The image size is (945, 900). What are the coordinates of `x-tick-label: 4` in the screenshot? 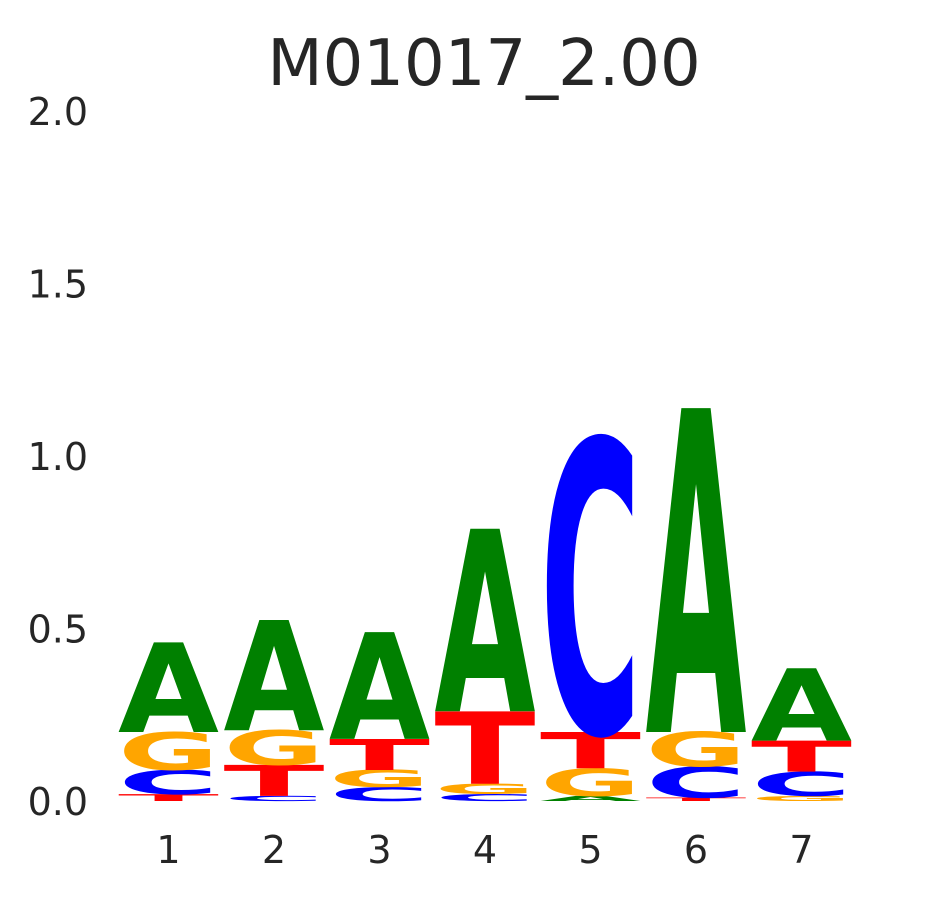 It's located at (485, 850).